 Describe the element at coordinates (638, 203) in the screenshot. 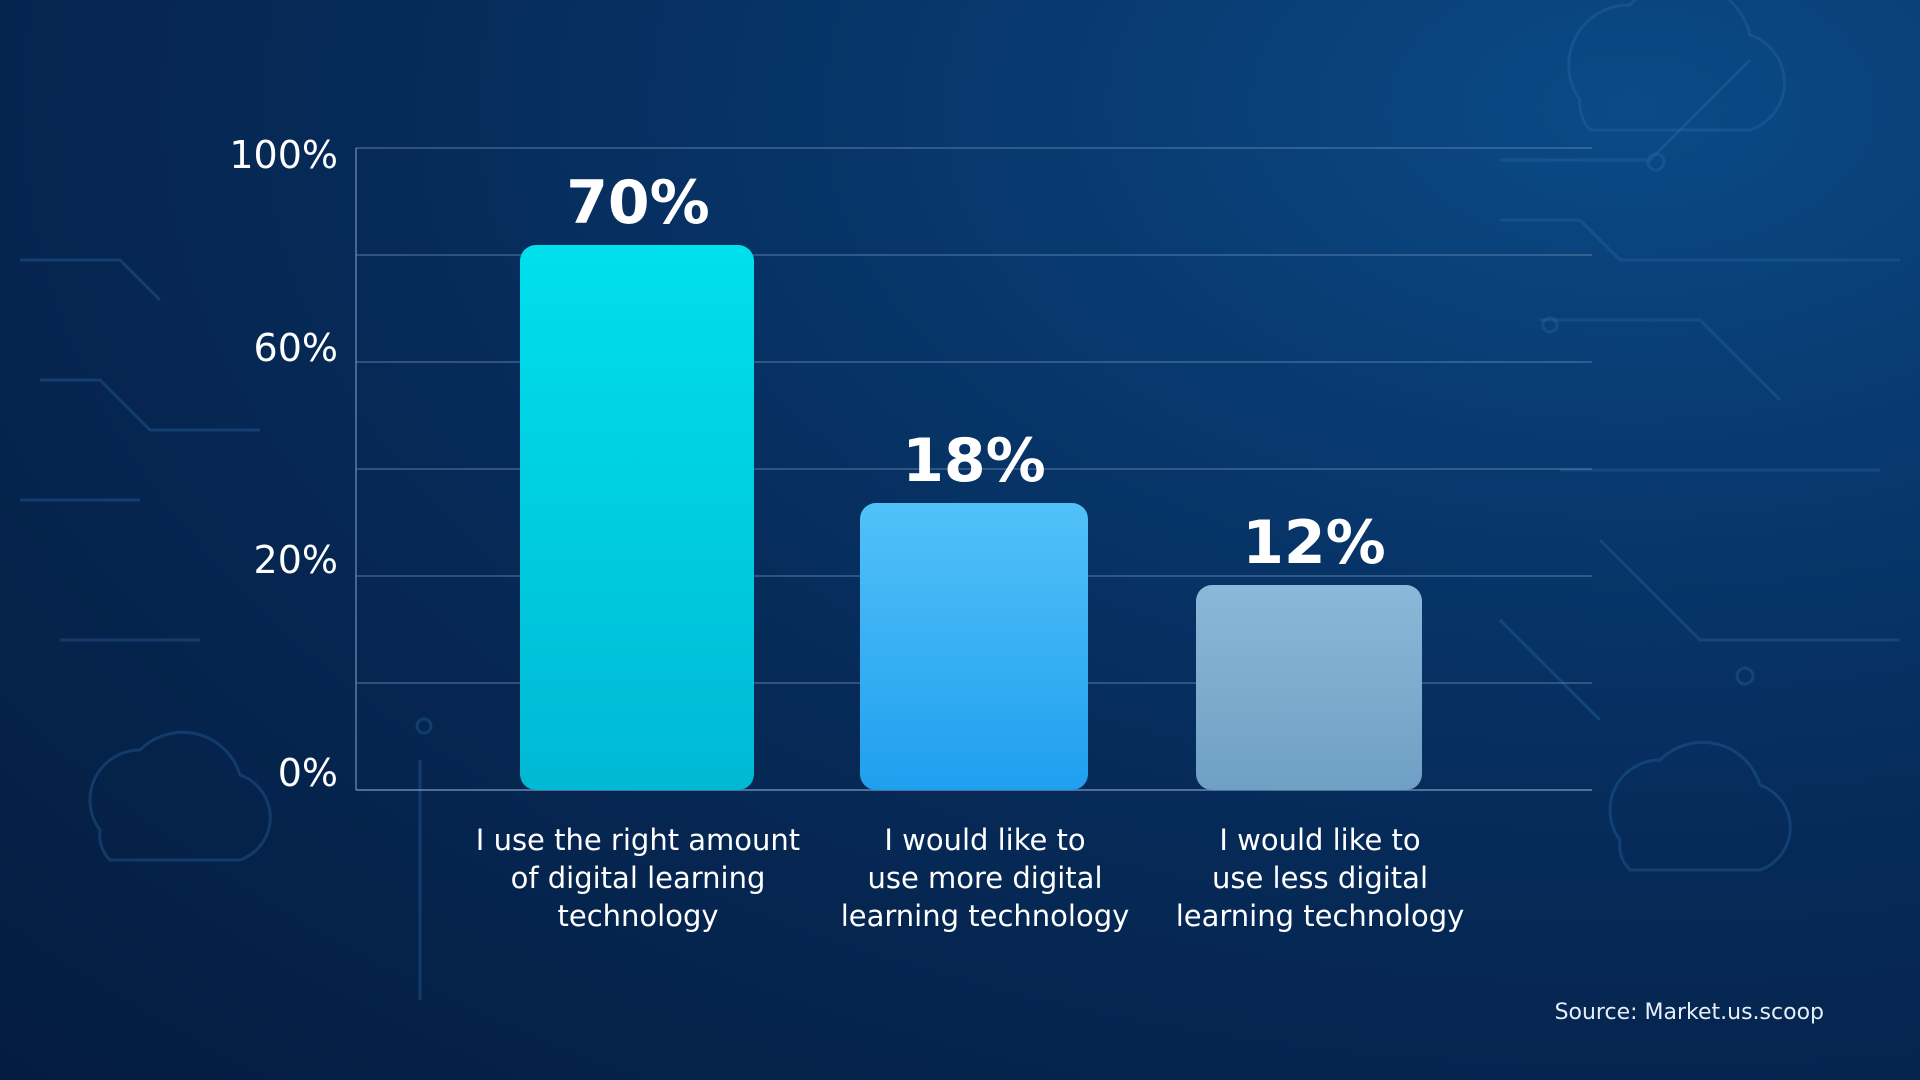

I see `value-label: 70%` at that location.